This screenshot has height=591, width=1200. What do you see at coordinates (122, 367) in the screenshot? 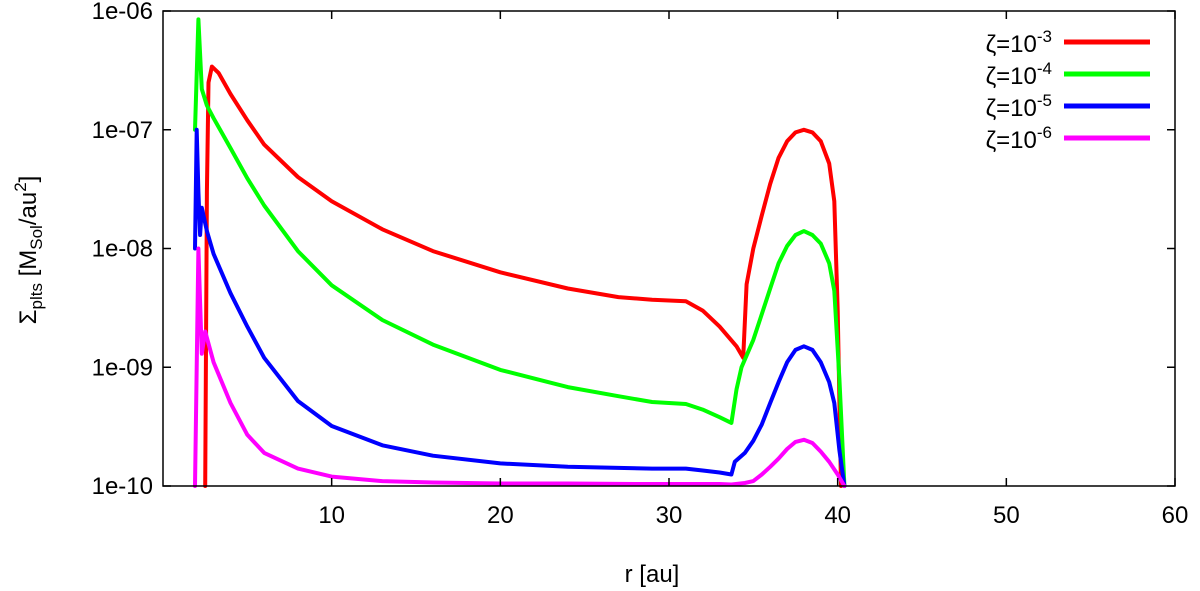
I see `y-tick-label: 1e-09` at bounding box center [122, 367].